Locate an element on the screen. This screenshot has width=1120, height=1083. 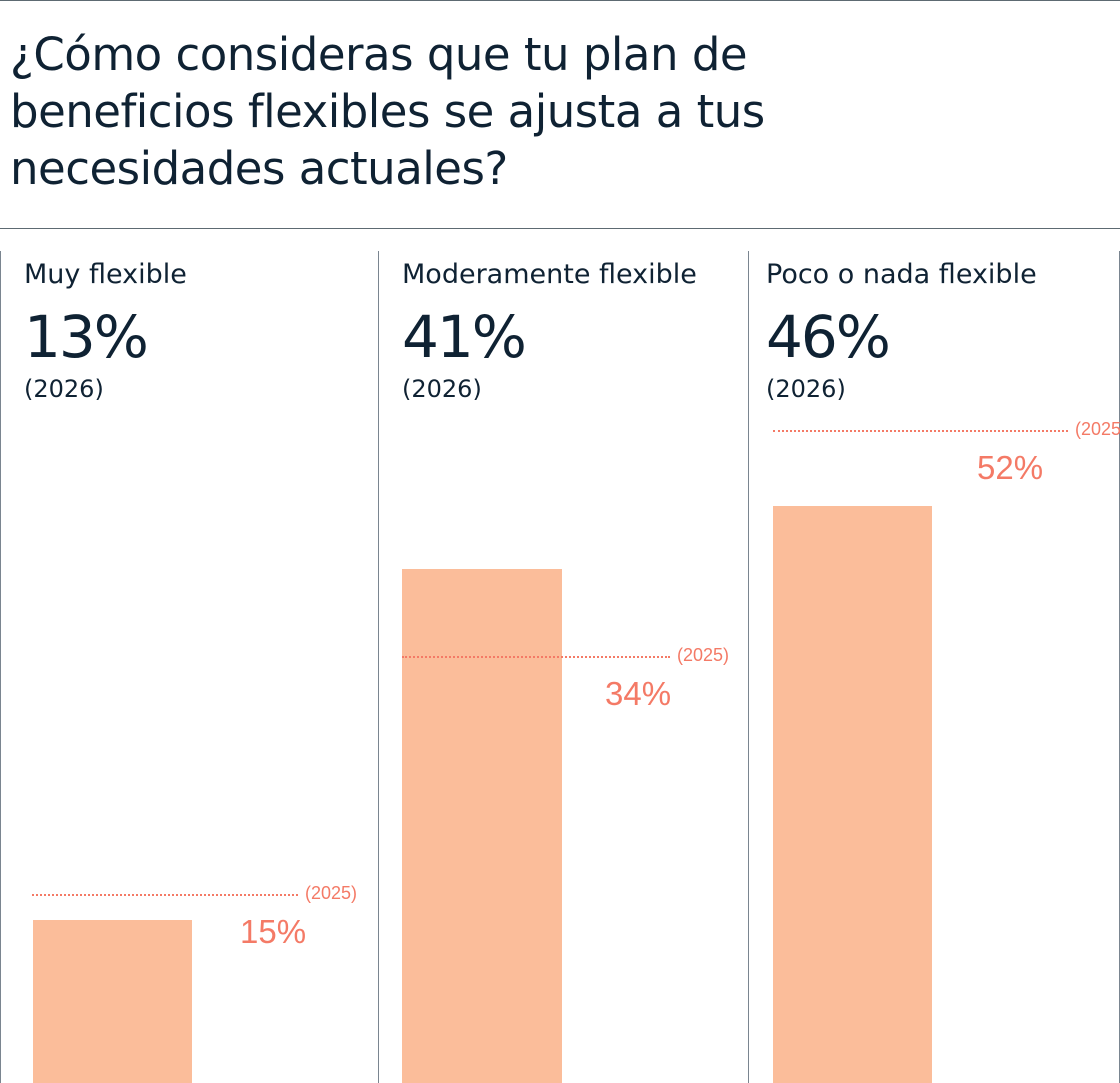
title-line: beneficios flexibles se ajusta a tus is located at coordinates (387, 111).